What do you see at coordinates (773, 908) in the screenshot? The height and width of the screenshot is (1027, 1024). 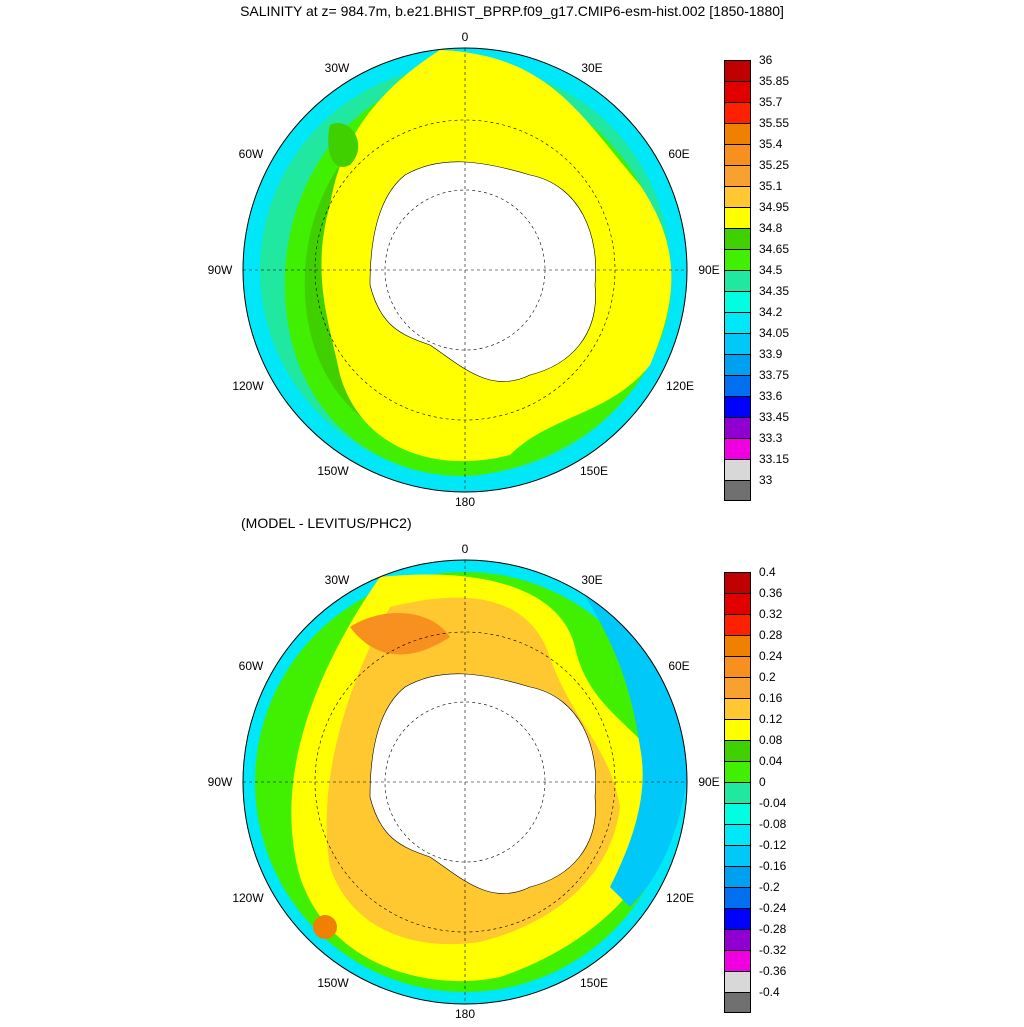 I see `colorbar-bottom-tick-label: -0.24` at bounding box center [773, 908].